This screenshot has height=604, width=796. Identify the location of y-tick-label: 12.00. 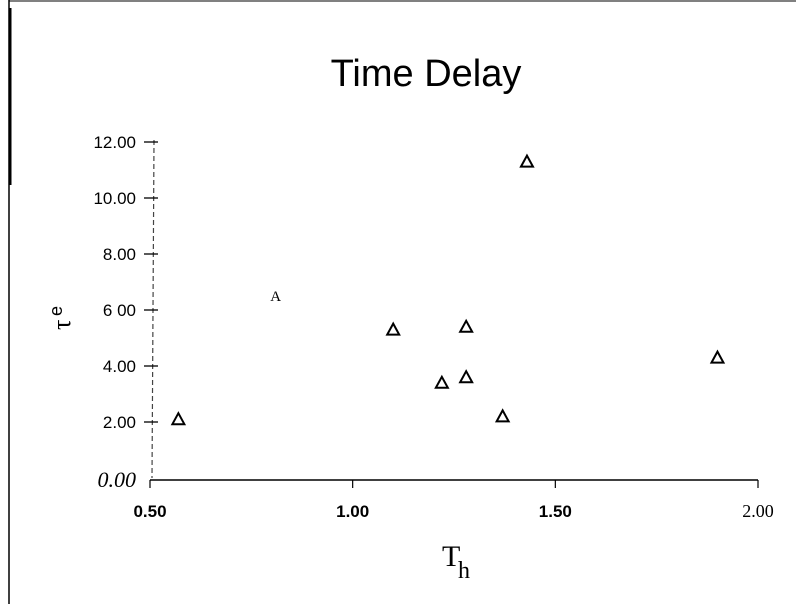
(114, 142).